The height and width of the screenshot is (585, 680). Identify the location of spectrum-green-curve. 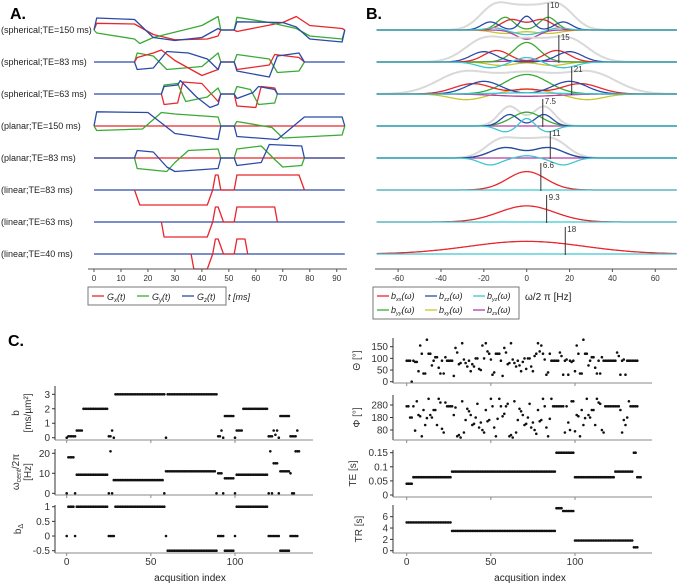
(526, 23).